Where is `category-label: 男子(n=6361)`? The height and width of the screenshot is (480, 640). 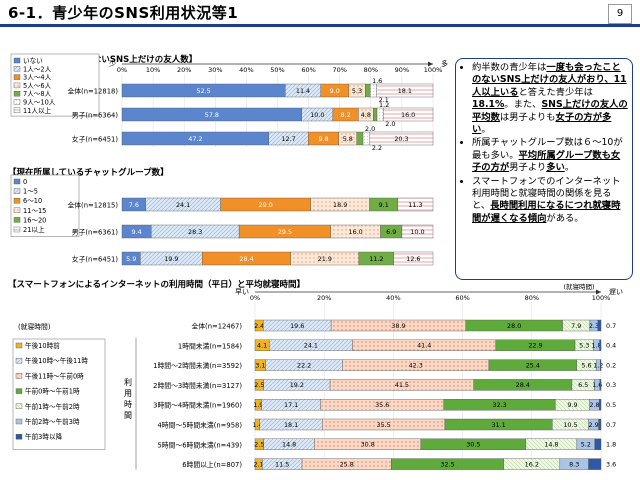
category-label: 男子(n=6361) is located at coordinates (95, 233).